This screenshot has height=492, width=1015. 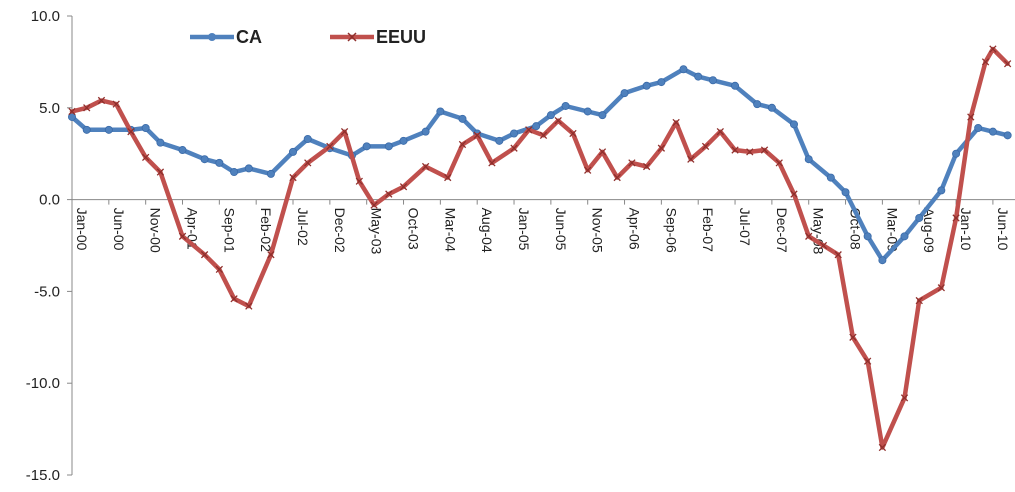 What do you see at coordinates (966, 229) in the screenshot?
I see `x-tick-label: Jan-10` at bounding box center [966, 229].